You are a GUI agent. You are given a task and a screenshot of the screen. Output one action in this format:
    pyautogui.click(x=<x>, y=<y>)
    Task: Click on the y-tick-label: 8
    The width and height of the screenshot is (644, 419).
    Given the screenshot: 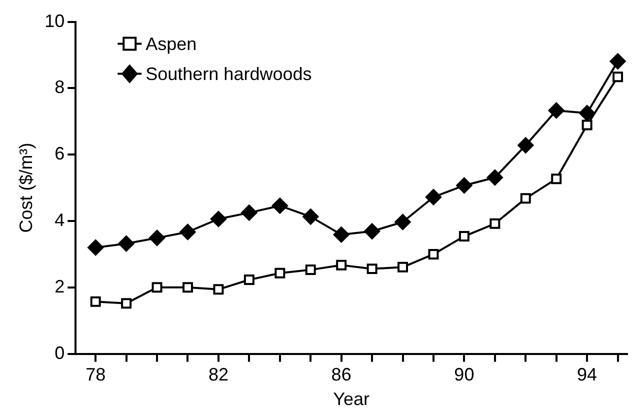 What is the action you would take?
    pyautogui.click(x=59, y=87)
    